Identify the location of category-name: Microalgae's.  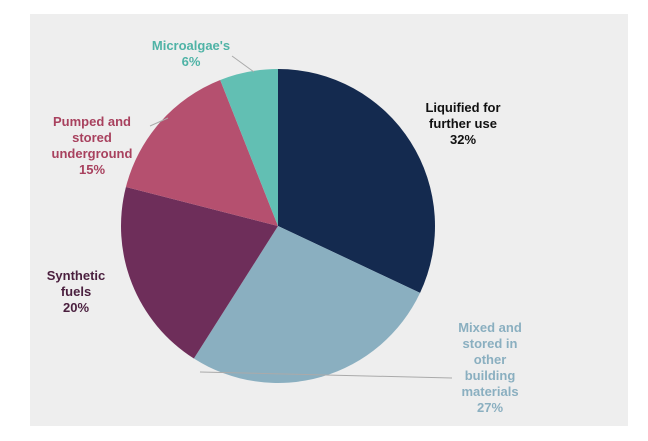
(191, 45).